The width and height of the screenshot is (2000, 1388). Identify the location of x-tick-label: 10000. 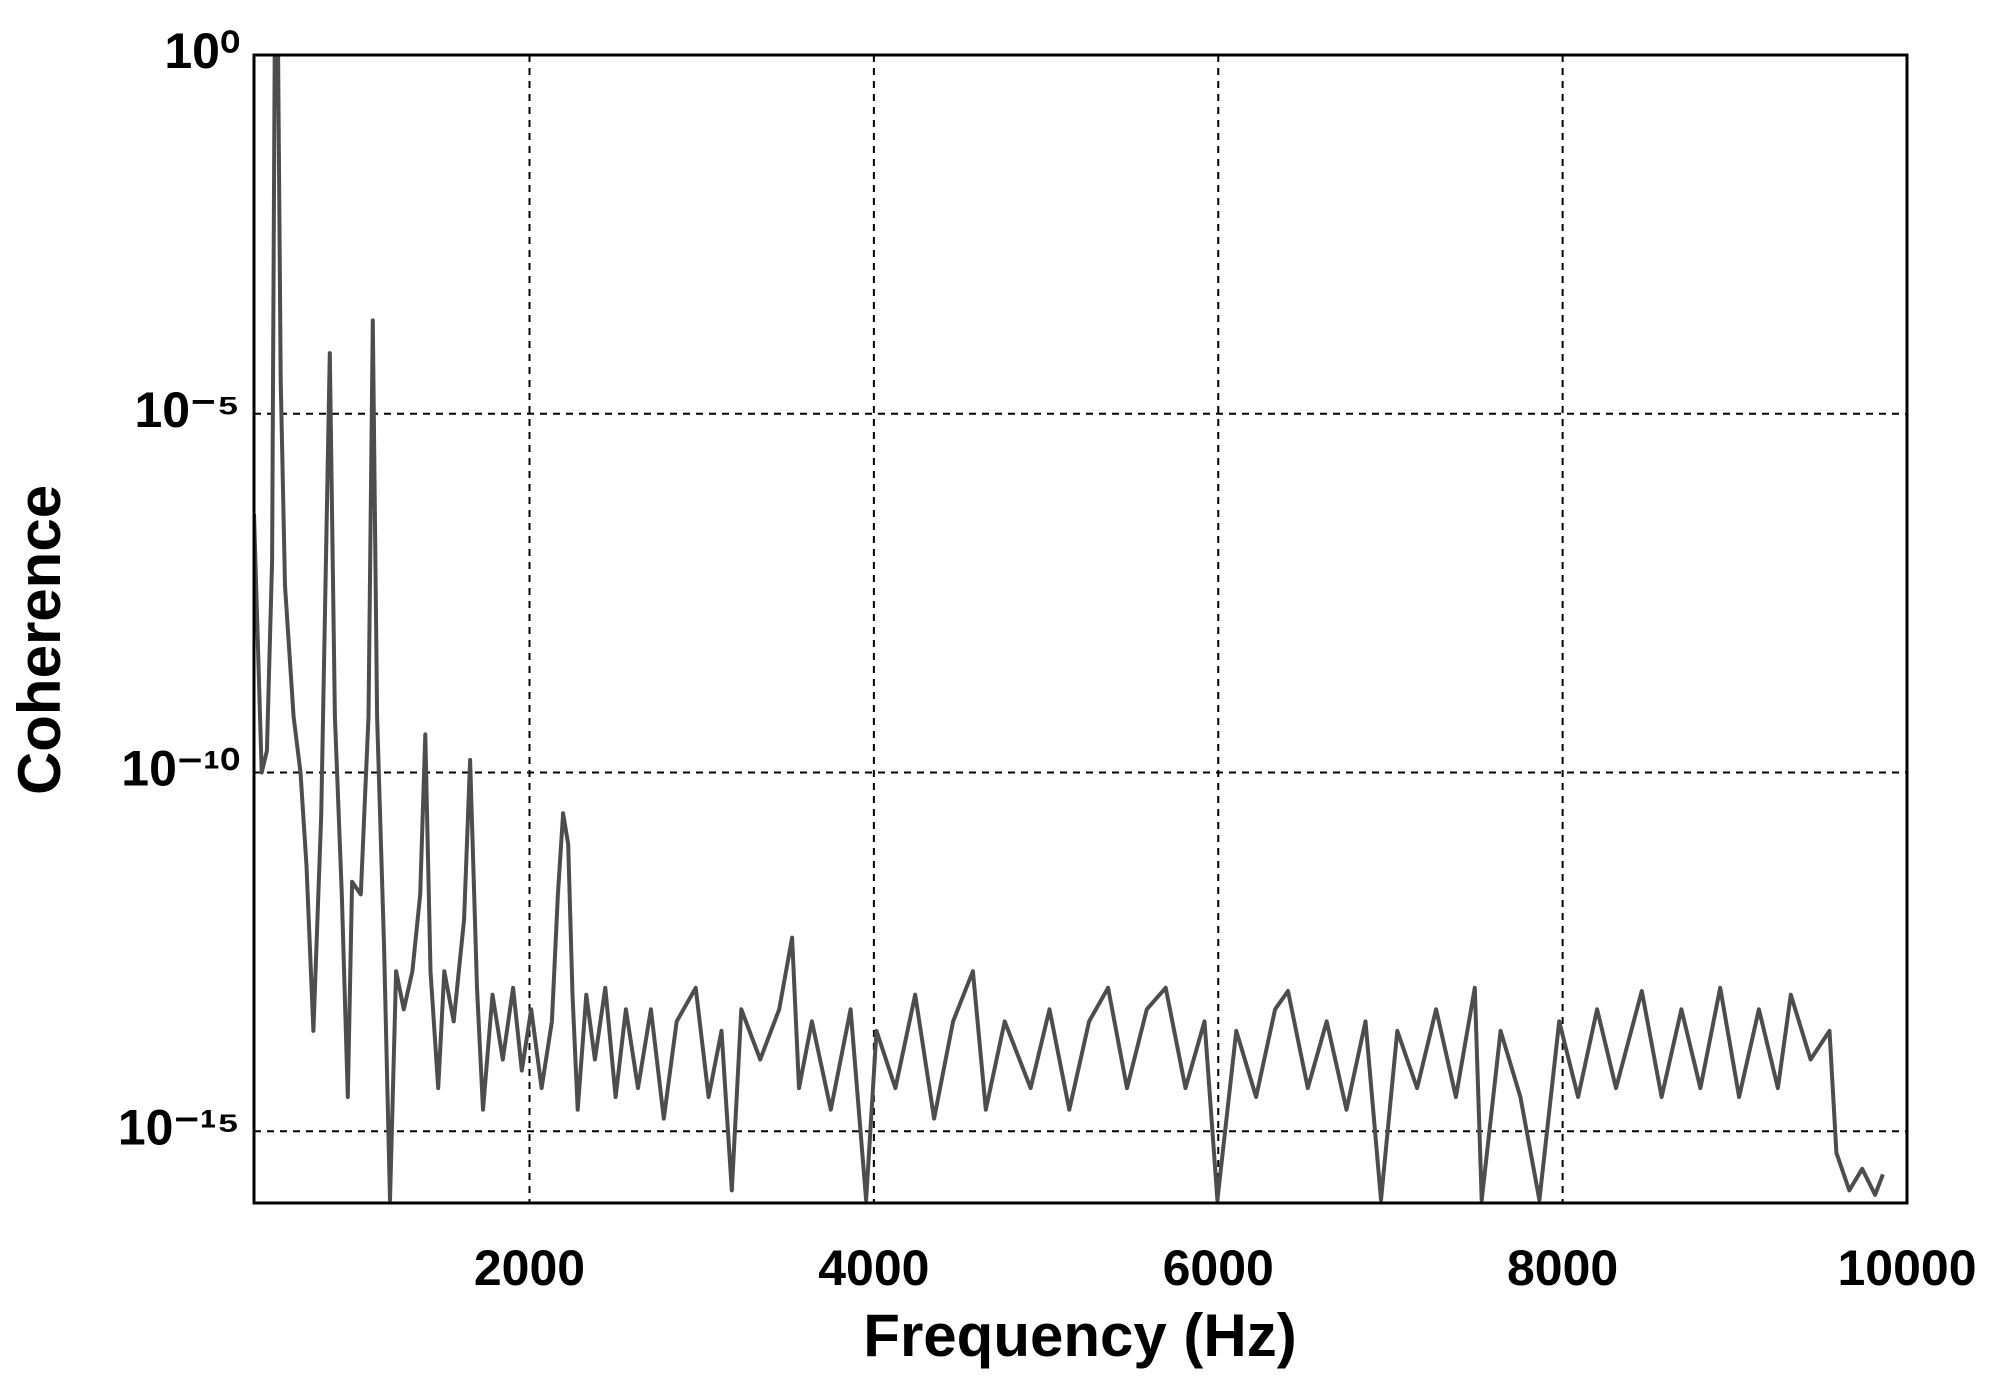
(1906, 1268).